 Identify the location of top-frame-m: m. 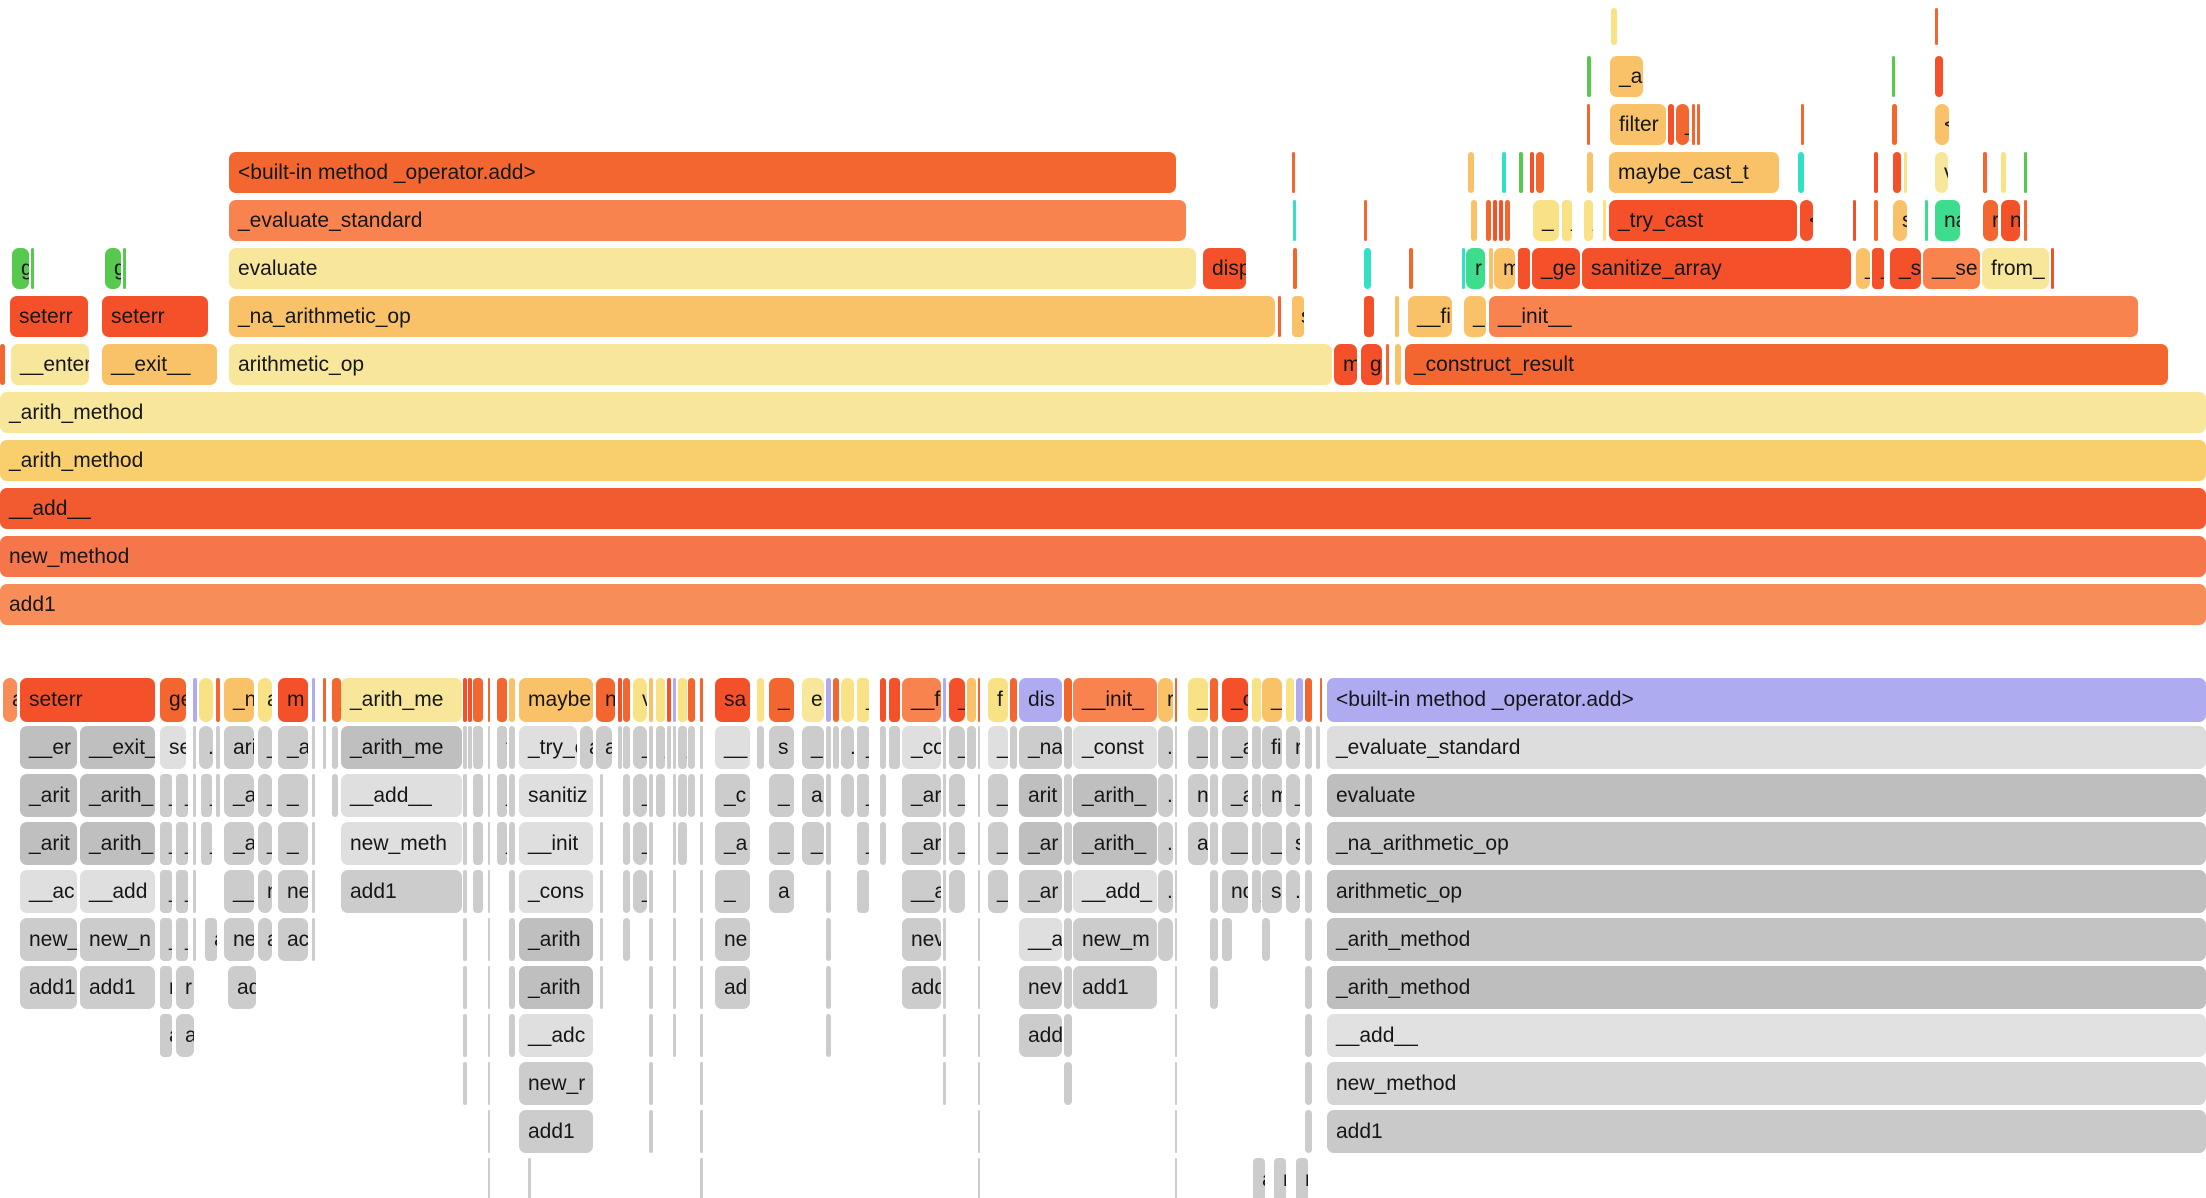
(1504, 268).